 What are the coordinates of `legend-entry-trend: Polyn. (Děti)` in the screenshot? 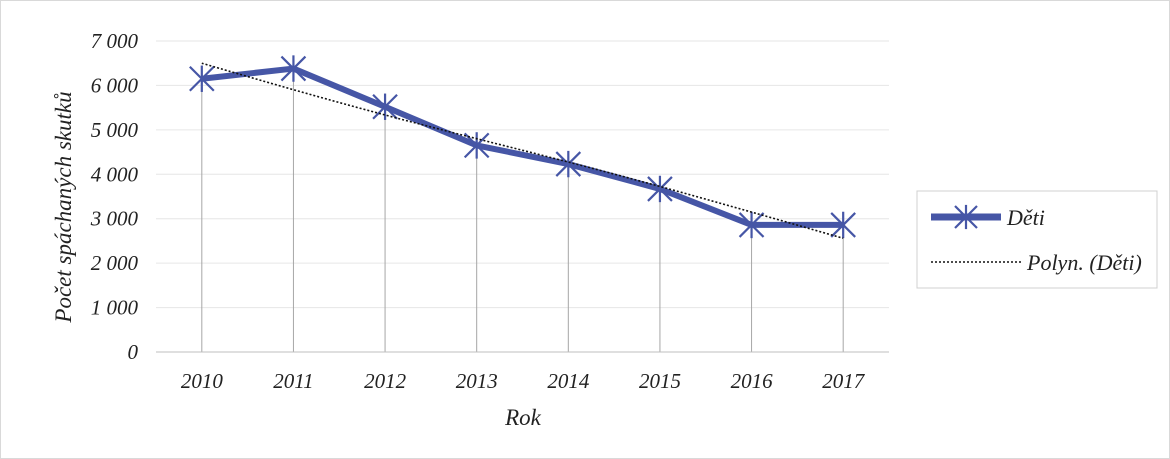 It's located at (1036, 262).